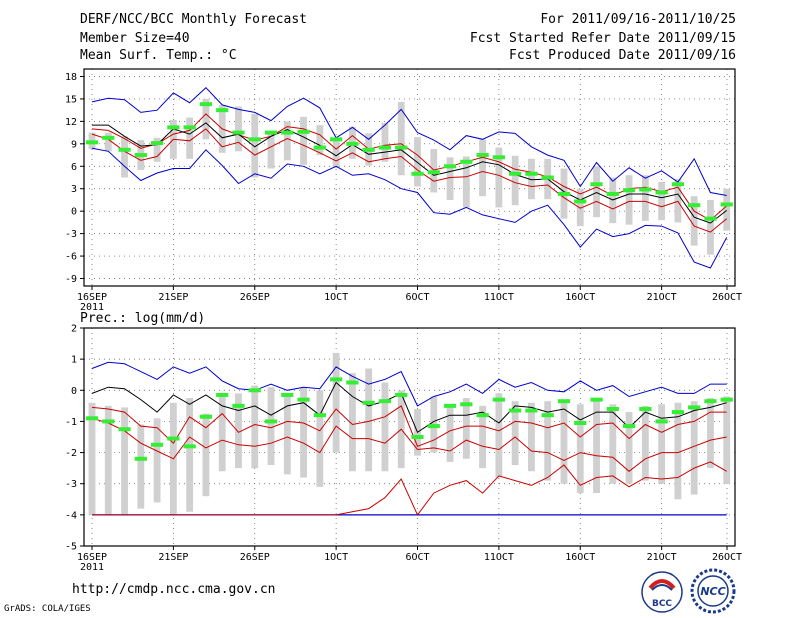 The width and height of the screenshot is (800, 618). What do you see at coordinates (71, 547) in the screenshot?
I see `y-tick-label: -5` at bounding box center [71, 547].